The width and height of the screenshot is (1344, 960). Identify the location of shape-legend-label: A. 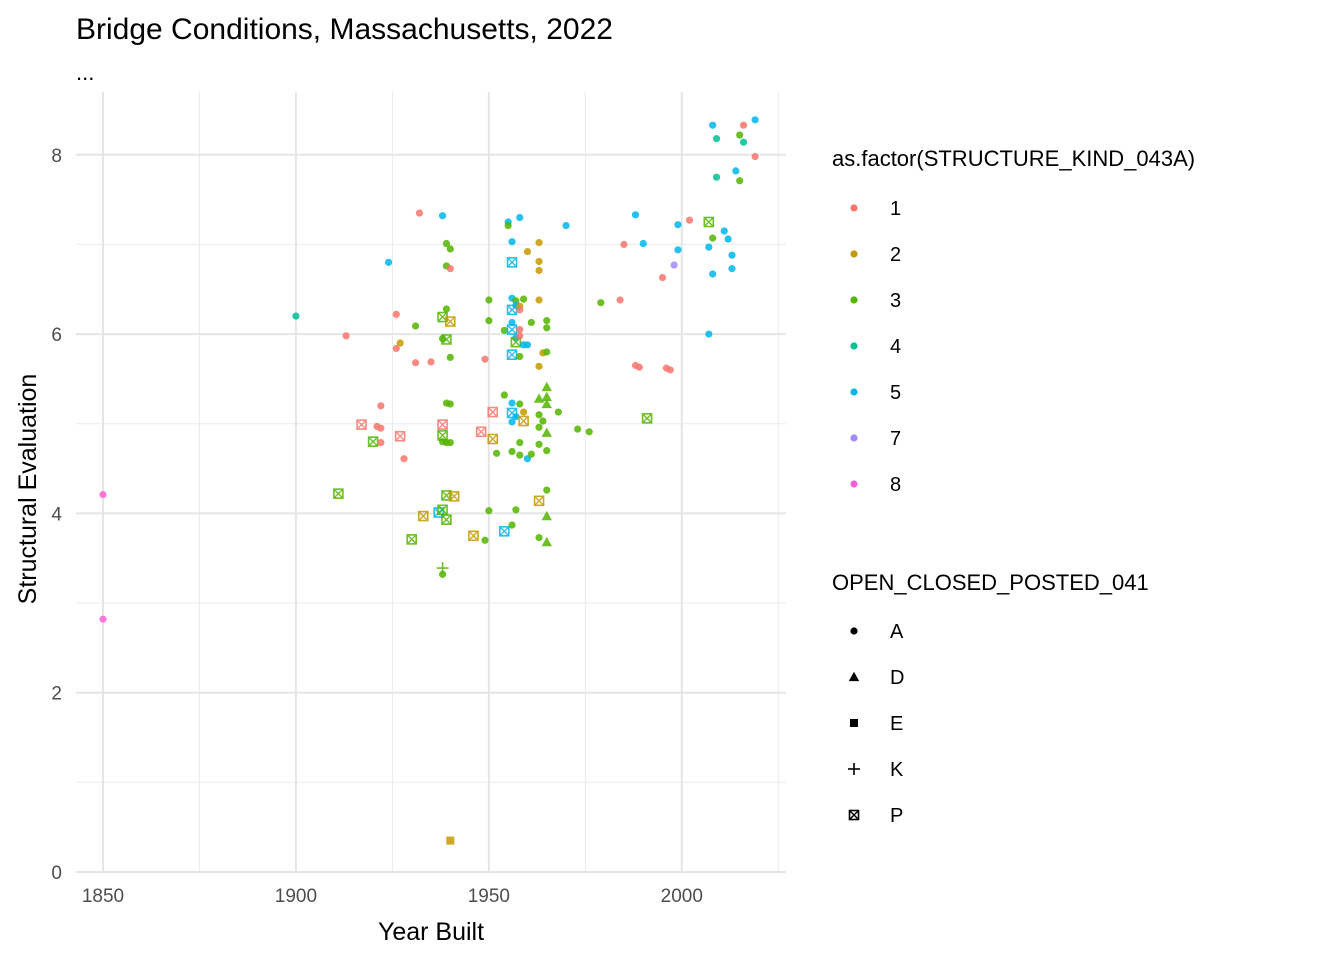
(897, 632).